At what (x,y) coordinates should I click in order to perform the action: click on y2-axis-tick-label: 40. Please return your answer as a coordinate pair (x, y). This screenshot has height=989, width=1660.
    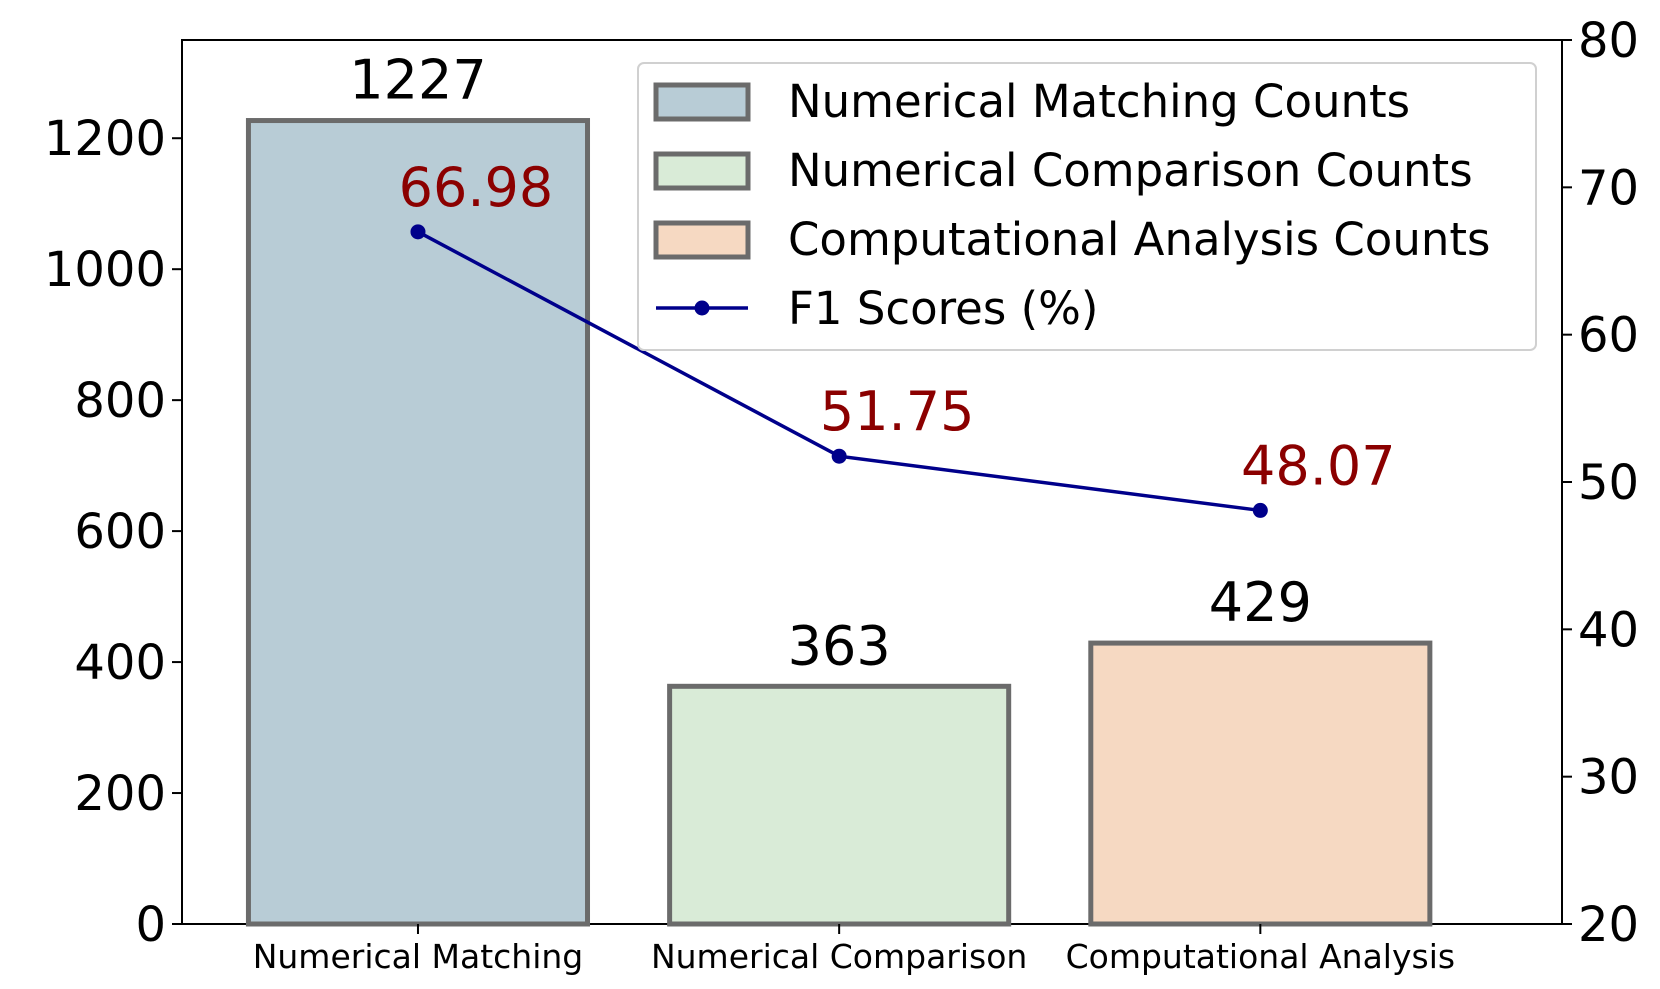
    Looking at the image, I should click on (1608, 630).